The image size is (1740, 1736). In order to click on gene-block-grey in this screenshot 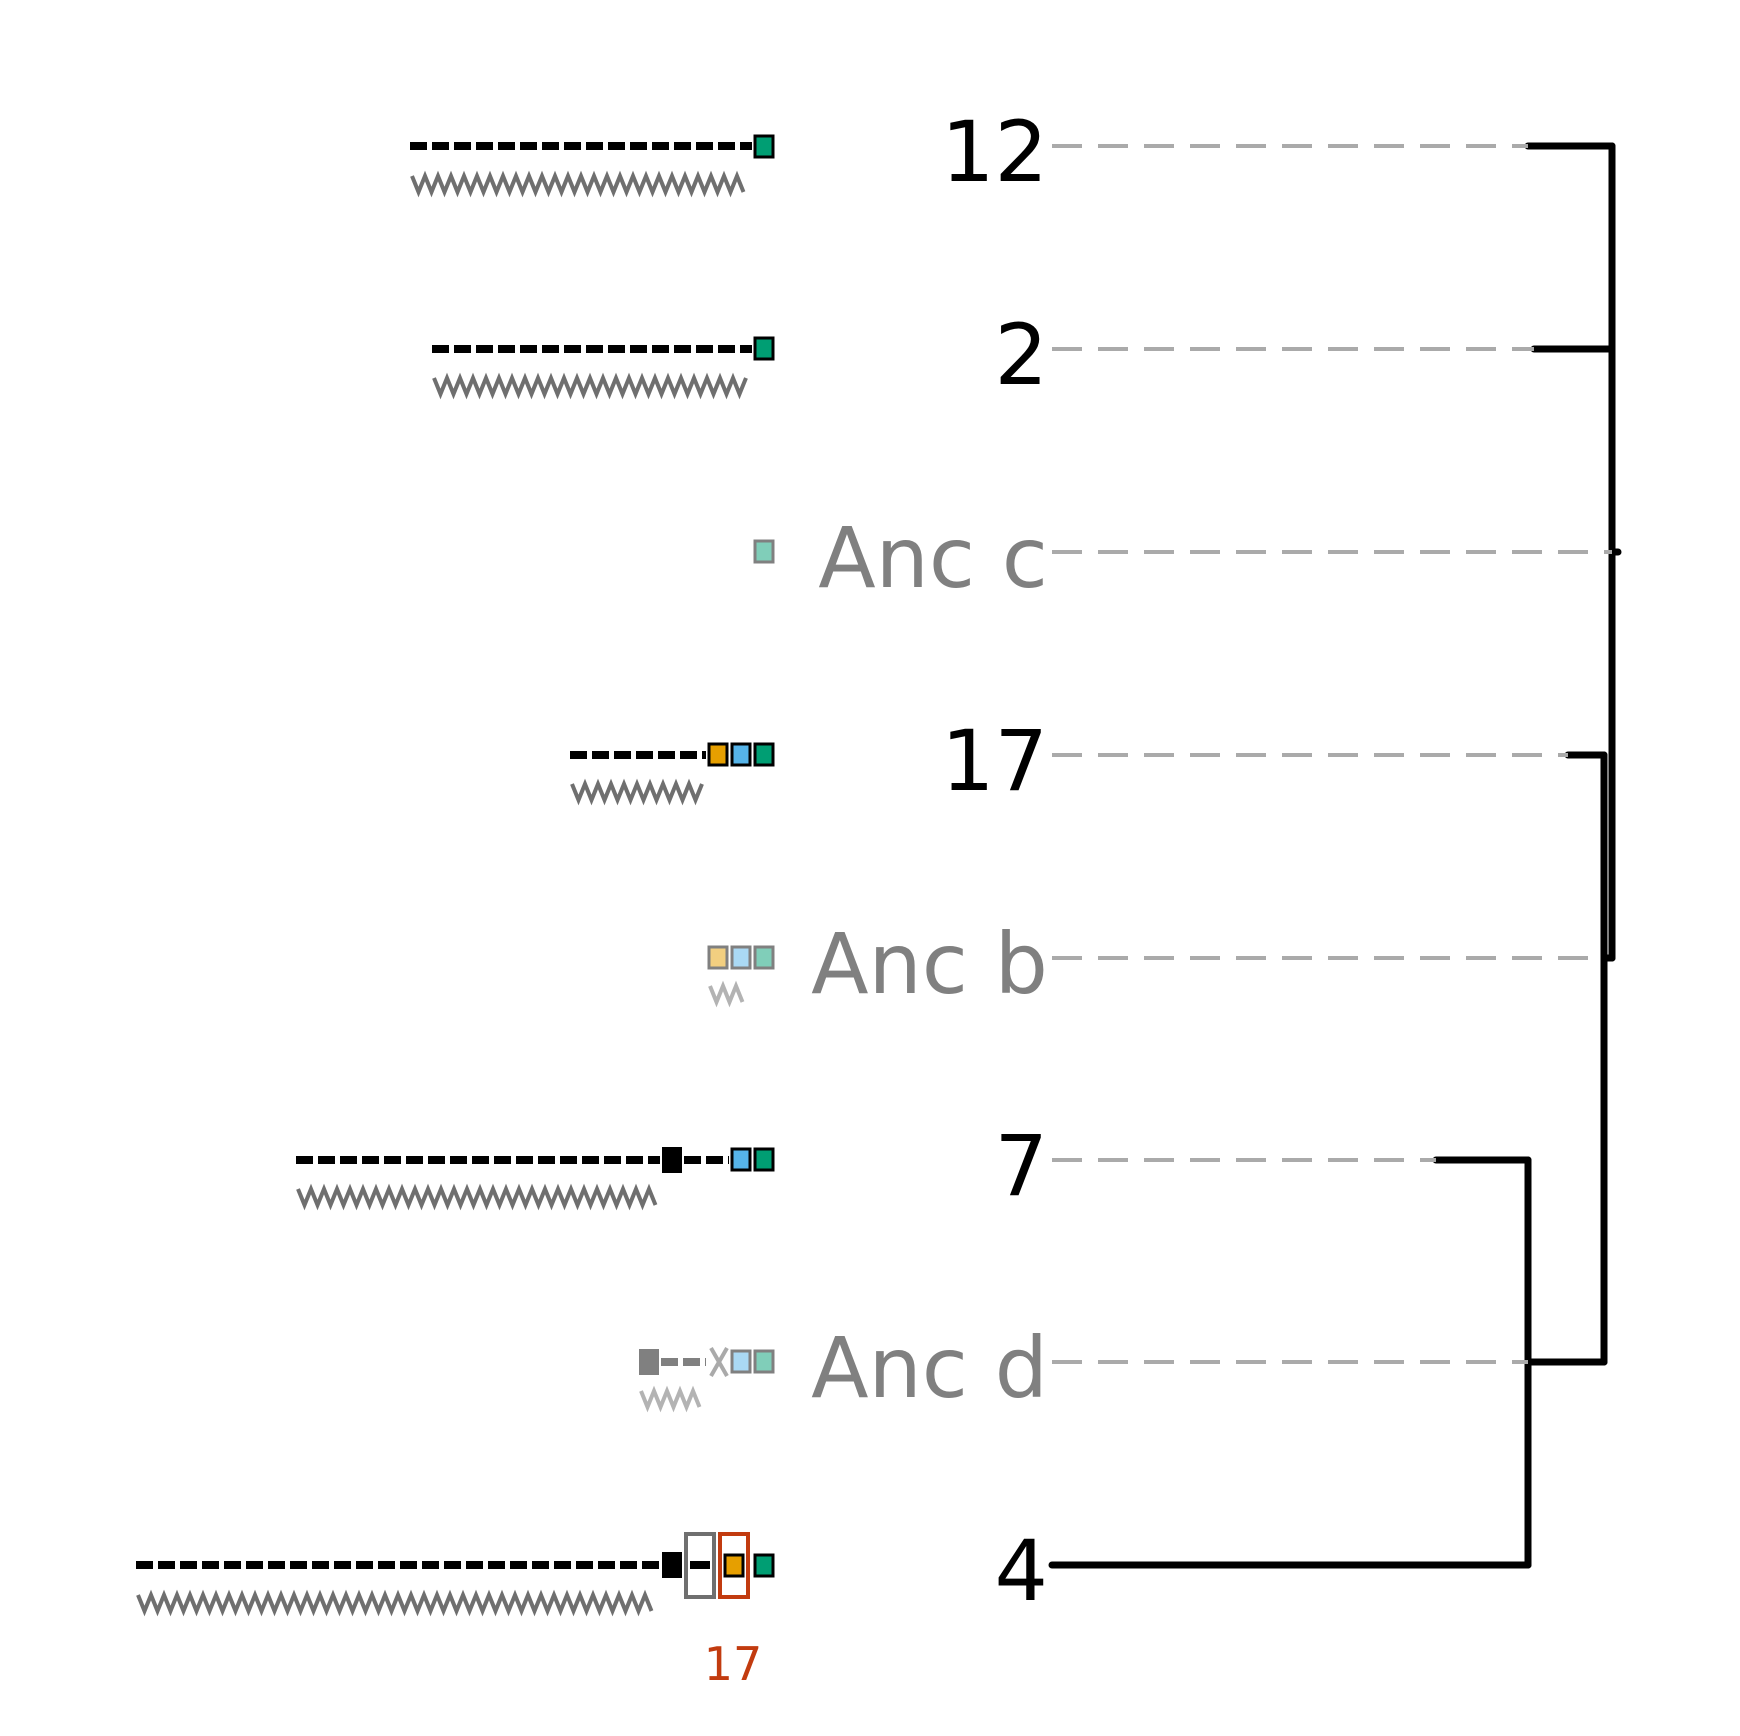, I will do `click(649, 1362)`.